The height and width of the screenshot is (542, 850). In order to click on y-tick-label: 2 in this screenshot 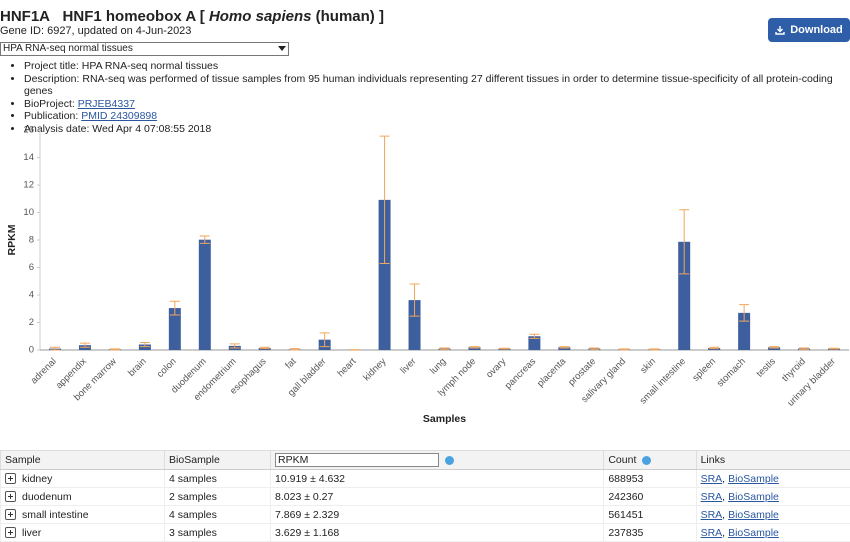, I will do `click(31, 322)`.